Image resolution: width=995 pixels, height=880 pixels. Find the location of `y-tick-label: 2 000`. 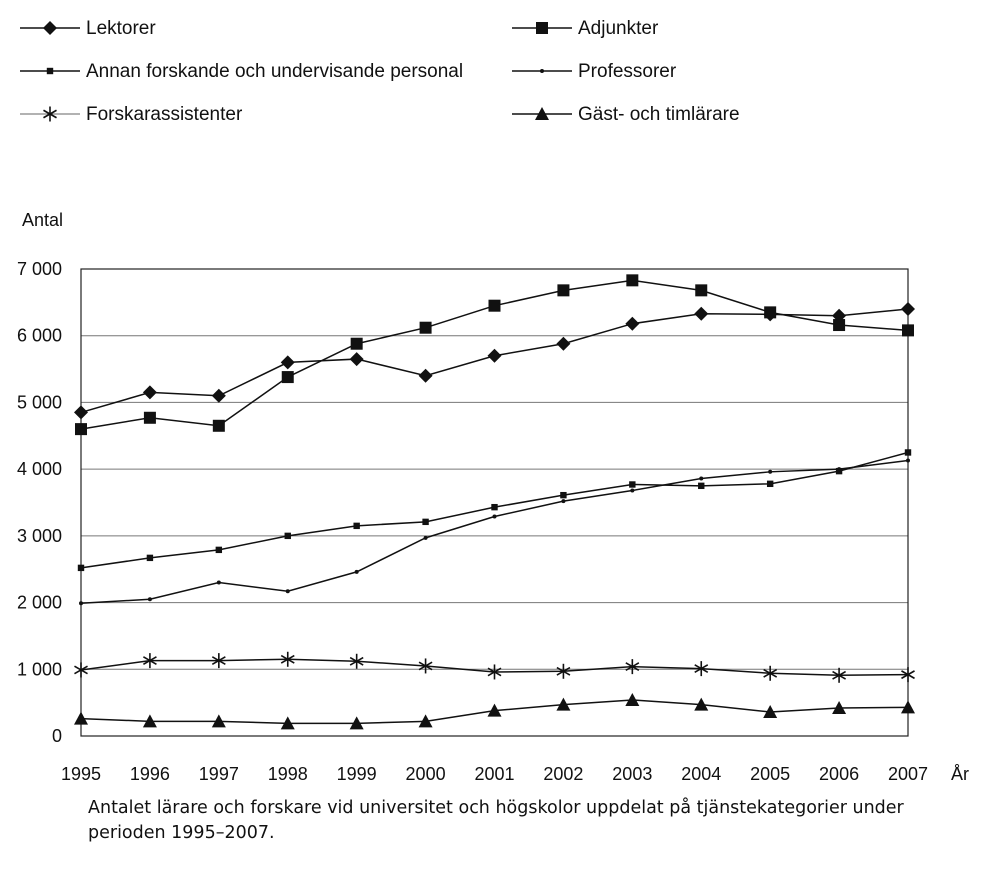

y-tick-label: 2 000 is located at coordinates (39, 603).